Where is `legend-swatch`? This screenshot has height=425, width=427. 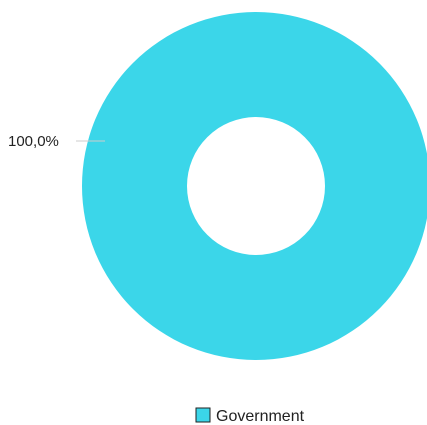
legend-swatch is located at coordinates (203, 415).